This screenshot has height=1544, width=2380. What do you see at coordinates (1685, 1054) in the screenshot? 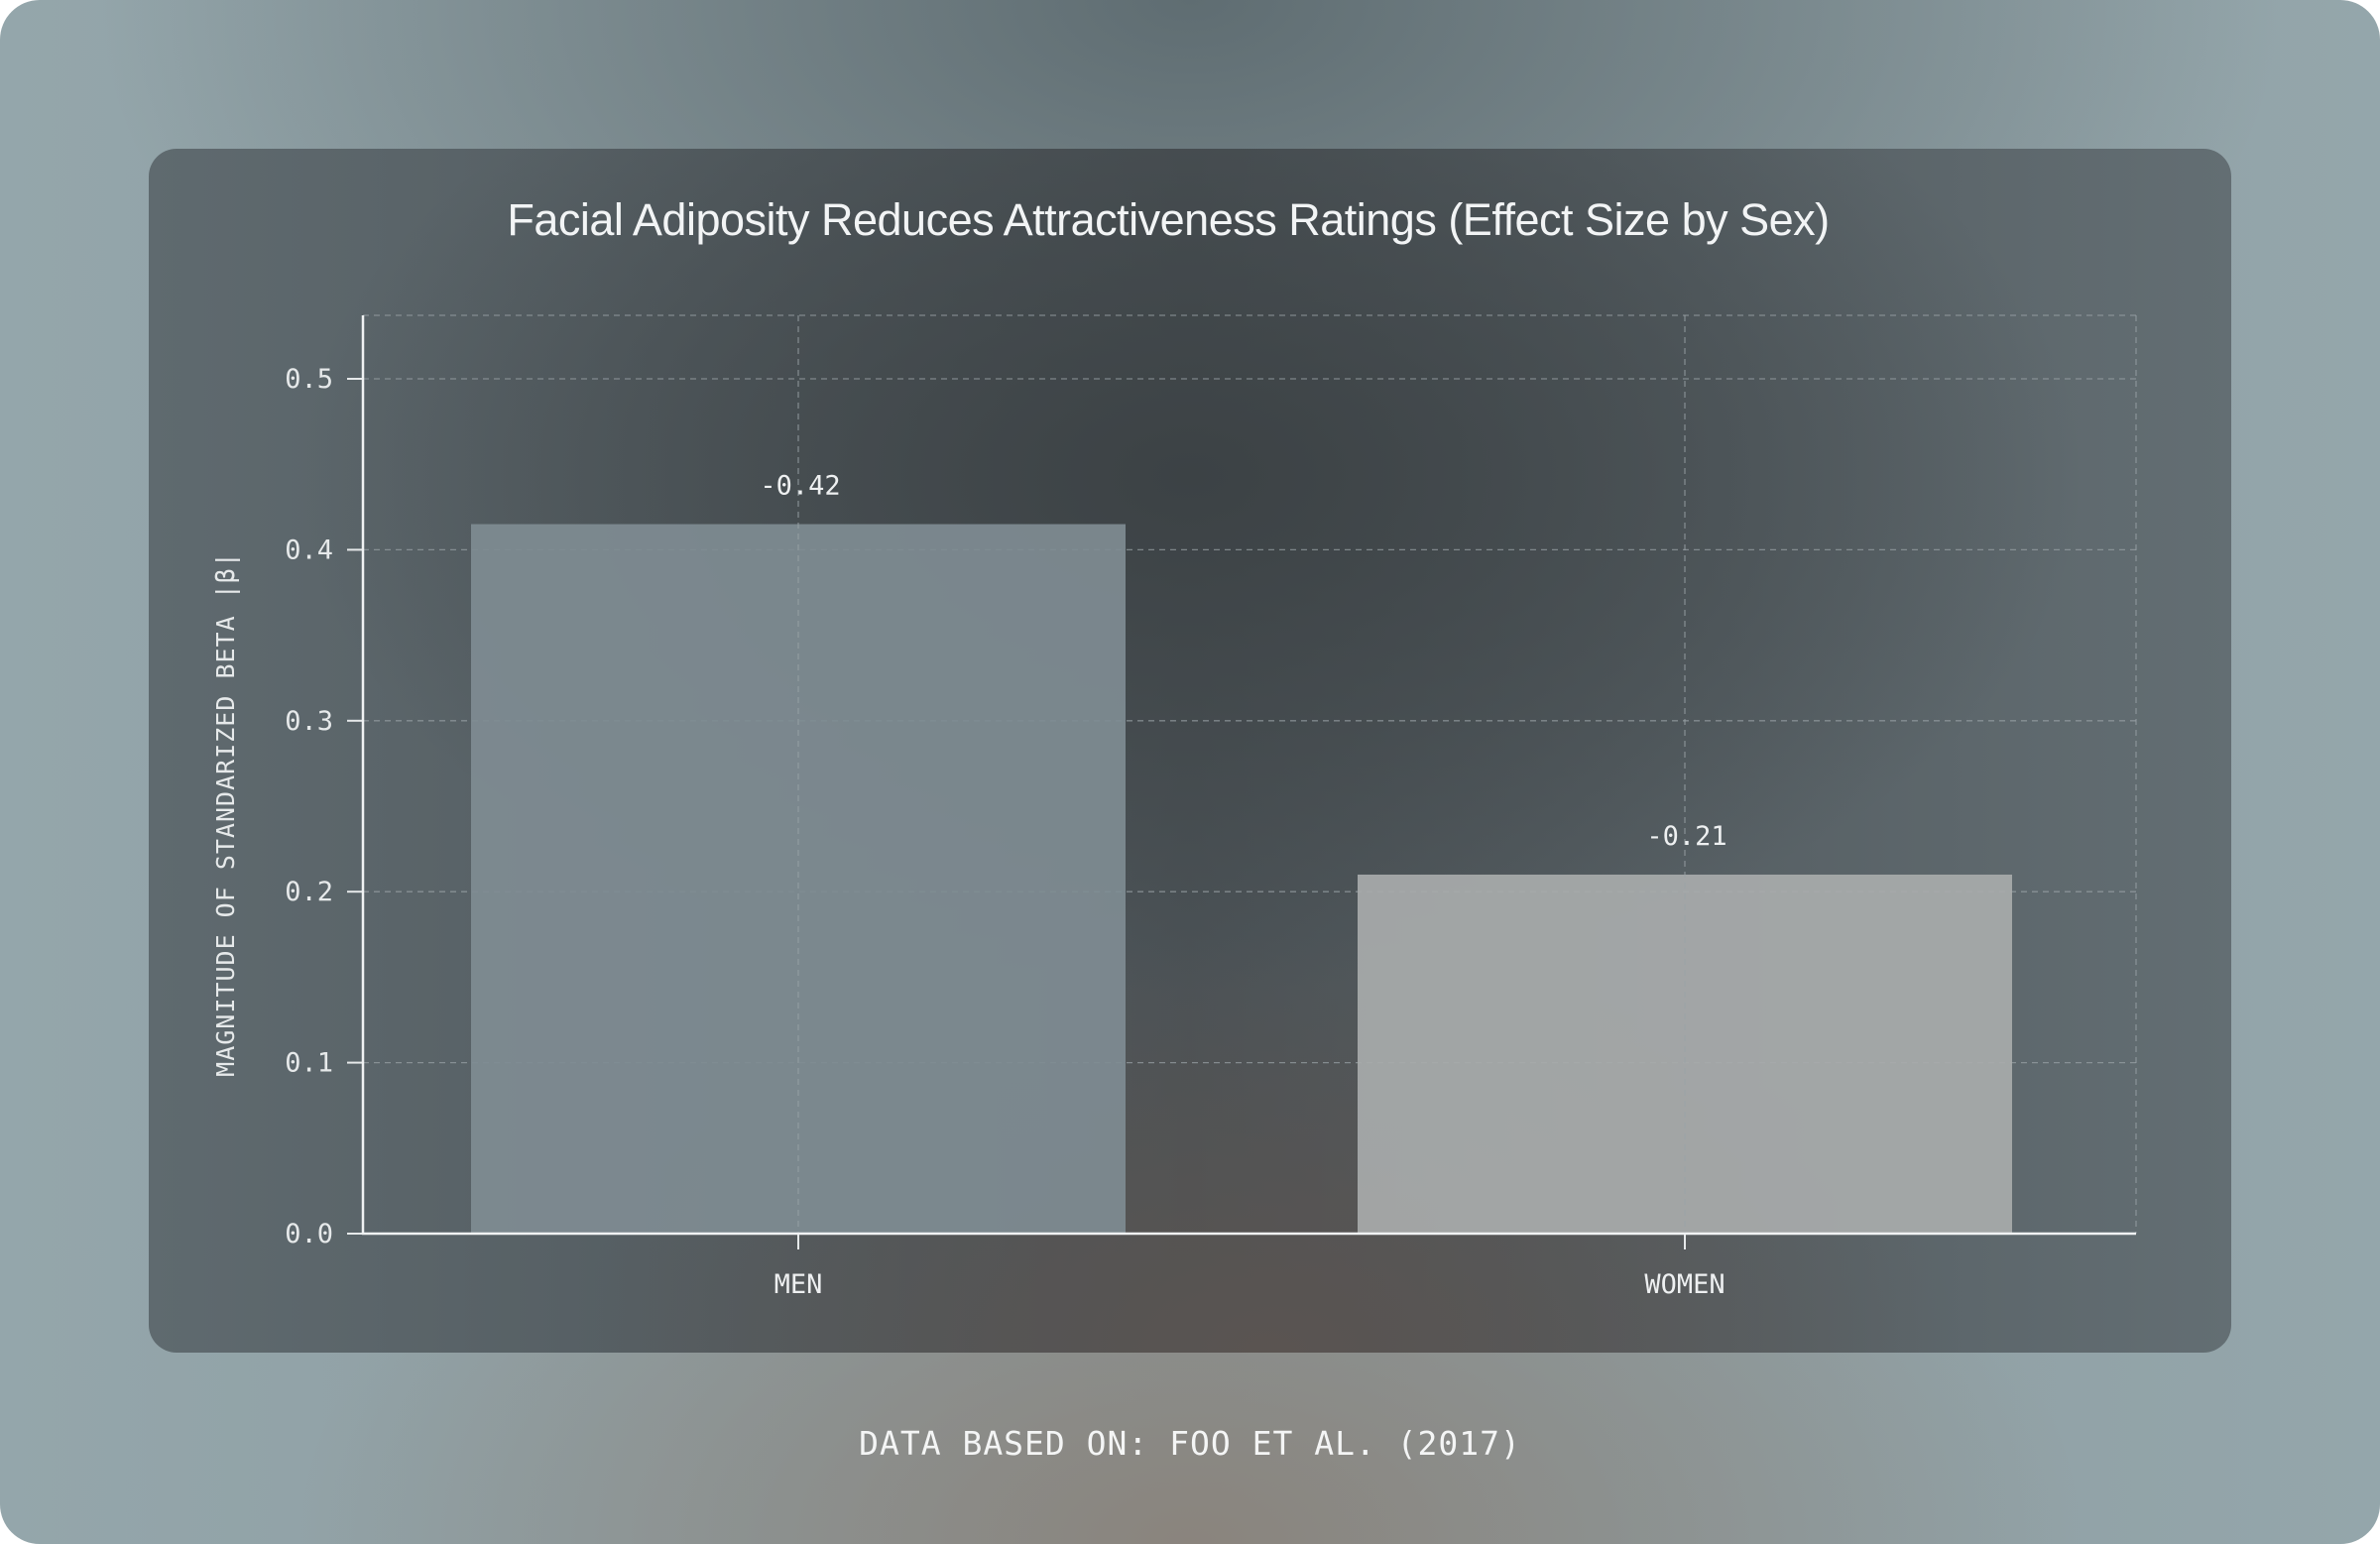
I see `bar-women` at bounding box center [1685, 1054].